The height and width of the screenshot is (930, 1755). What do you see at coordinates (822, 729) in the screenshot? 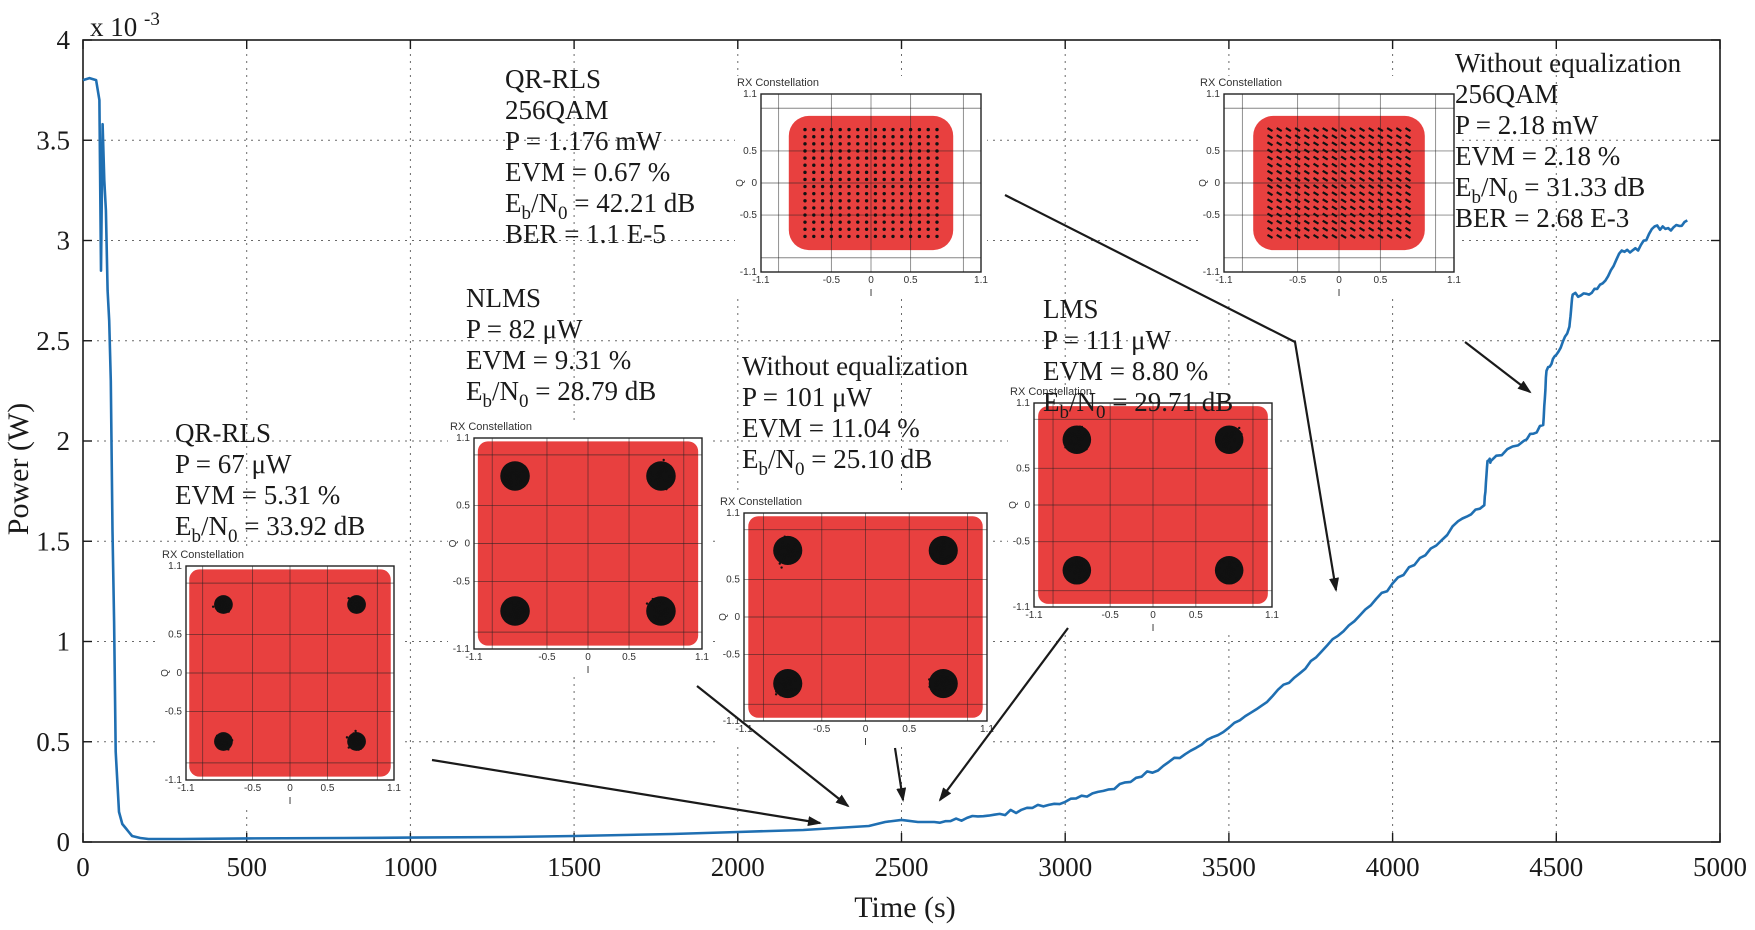
I see `inset-x-tick: -0.5` at bounding box center [822, 729].